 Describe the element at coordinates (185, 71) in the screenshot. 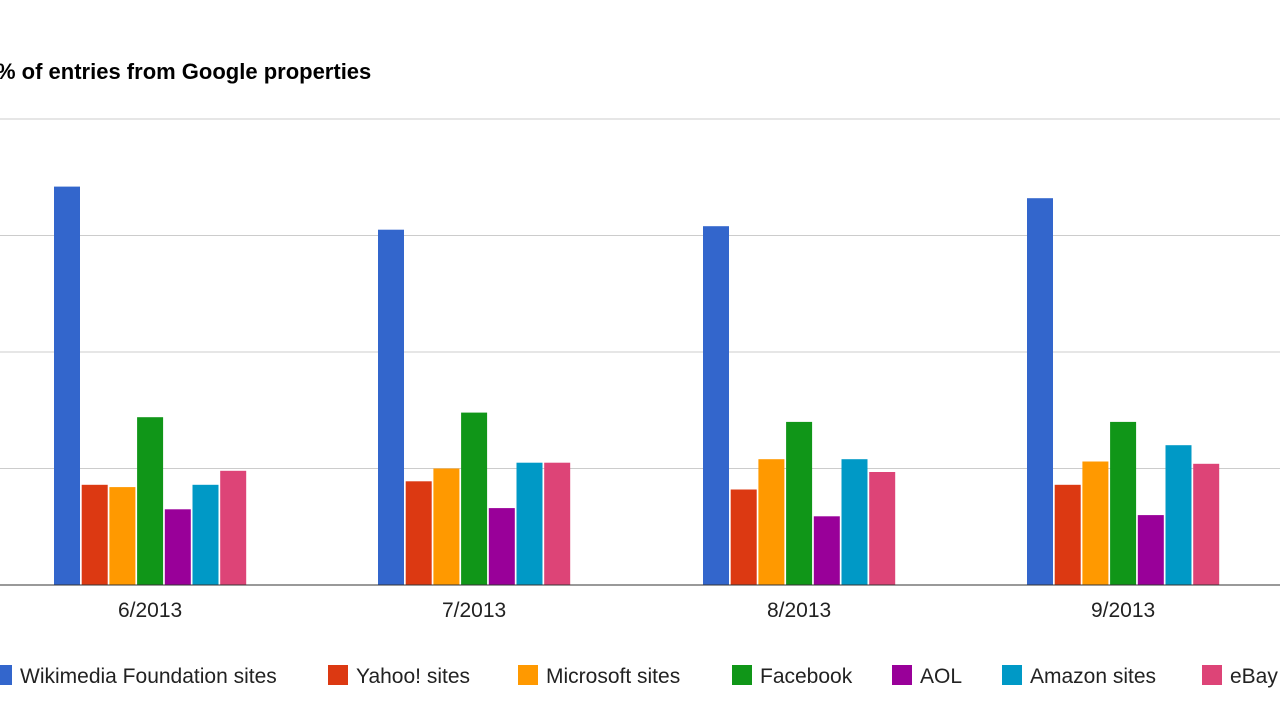

I see `chart-title: % of entries from Google properties` at that location.